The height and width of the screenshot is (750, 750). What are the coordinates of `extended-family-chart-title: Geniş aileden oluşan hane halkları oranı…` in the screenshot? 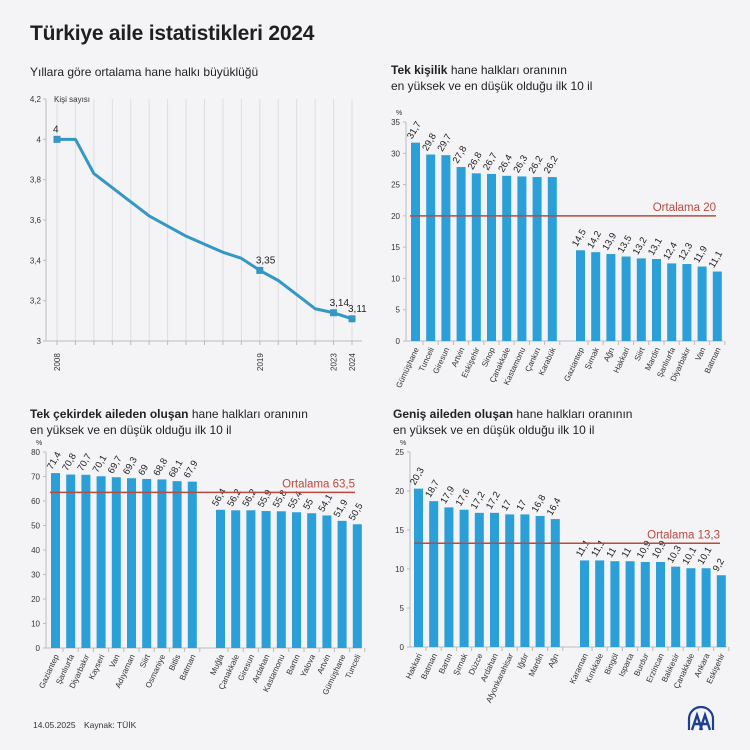 It's located at (512, 422).